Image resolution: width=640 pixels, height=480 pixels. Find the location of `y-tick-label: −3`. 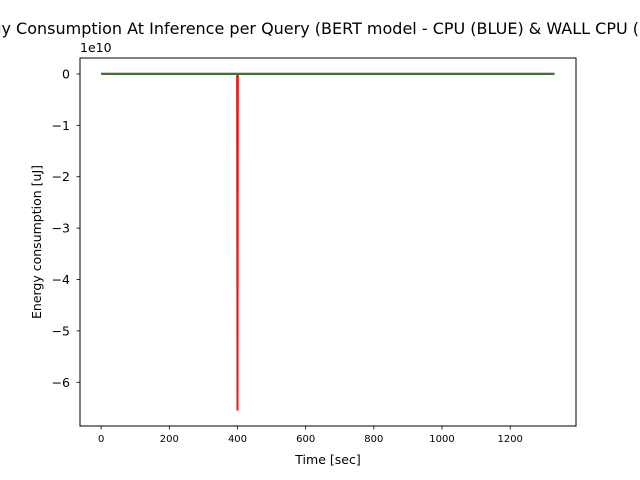

y-tick-label: −3 is located at coordinates (61, 228).